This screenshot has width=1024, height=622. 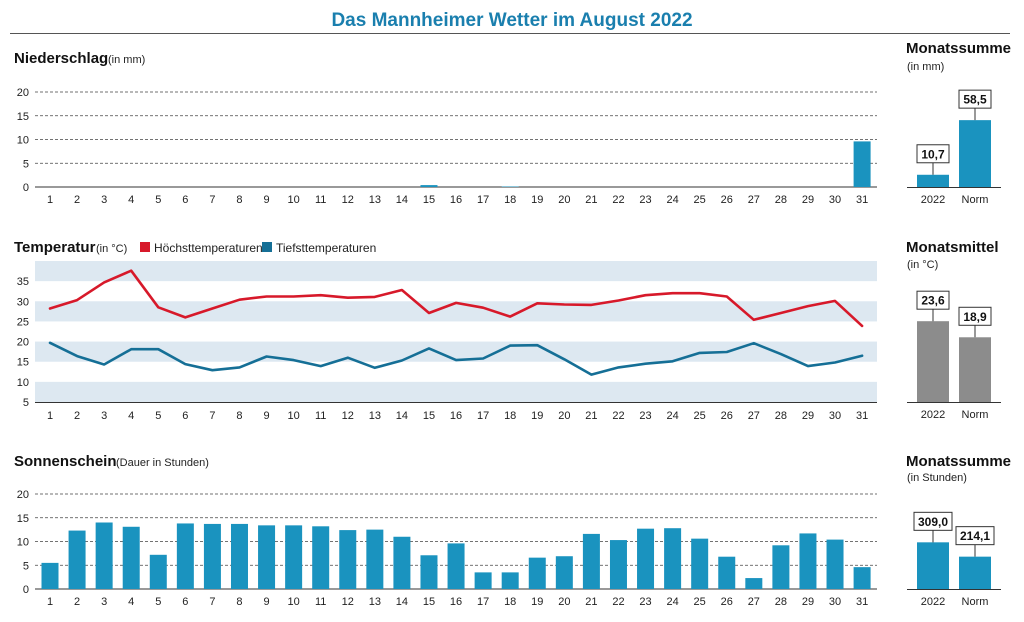 I want to click on sun-x-tick: 2, so click(x=77, y=602).